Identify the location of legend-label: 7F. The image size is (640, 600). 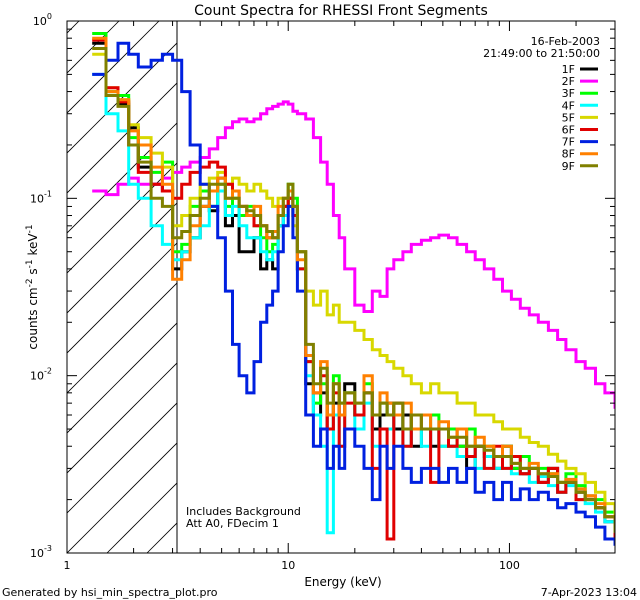
(568, 142).